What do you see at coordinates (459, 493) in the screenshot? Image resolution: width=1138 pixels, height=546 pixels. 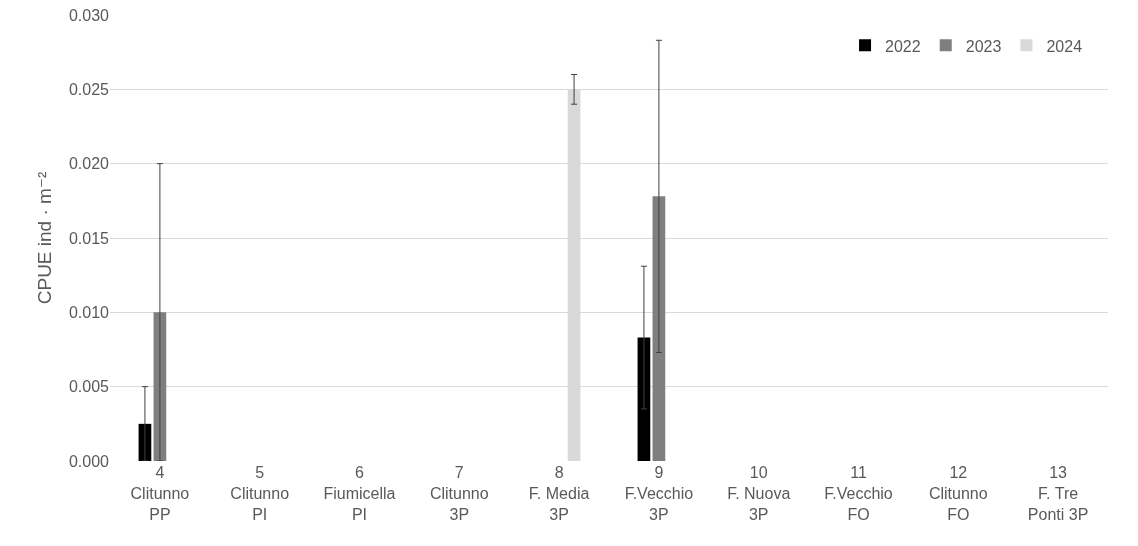 I see `x-tick-label: 7 Clitunno 3P` at bounding box center [459, 493].